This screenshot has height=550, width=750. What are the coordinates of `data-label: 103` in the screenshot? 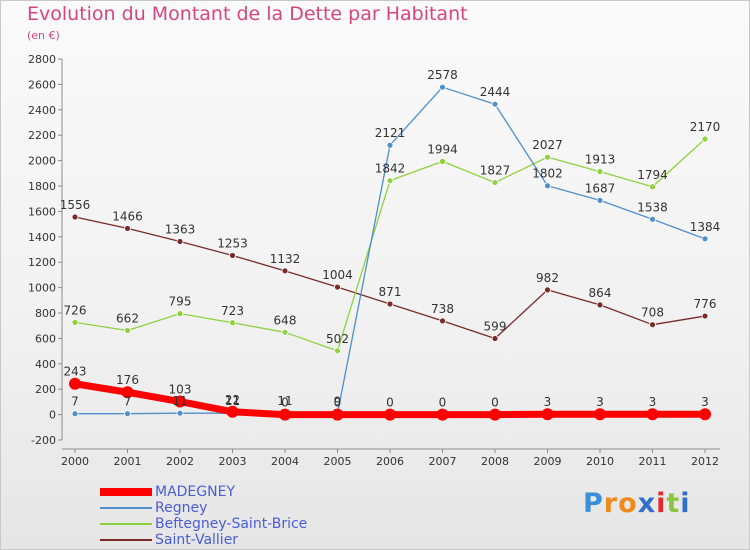 It's located at (180, 390).